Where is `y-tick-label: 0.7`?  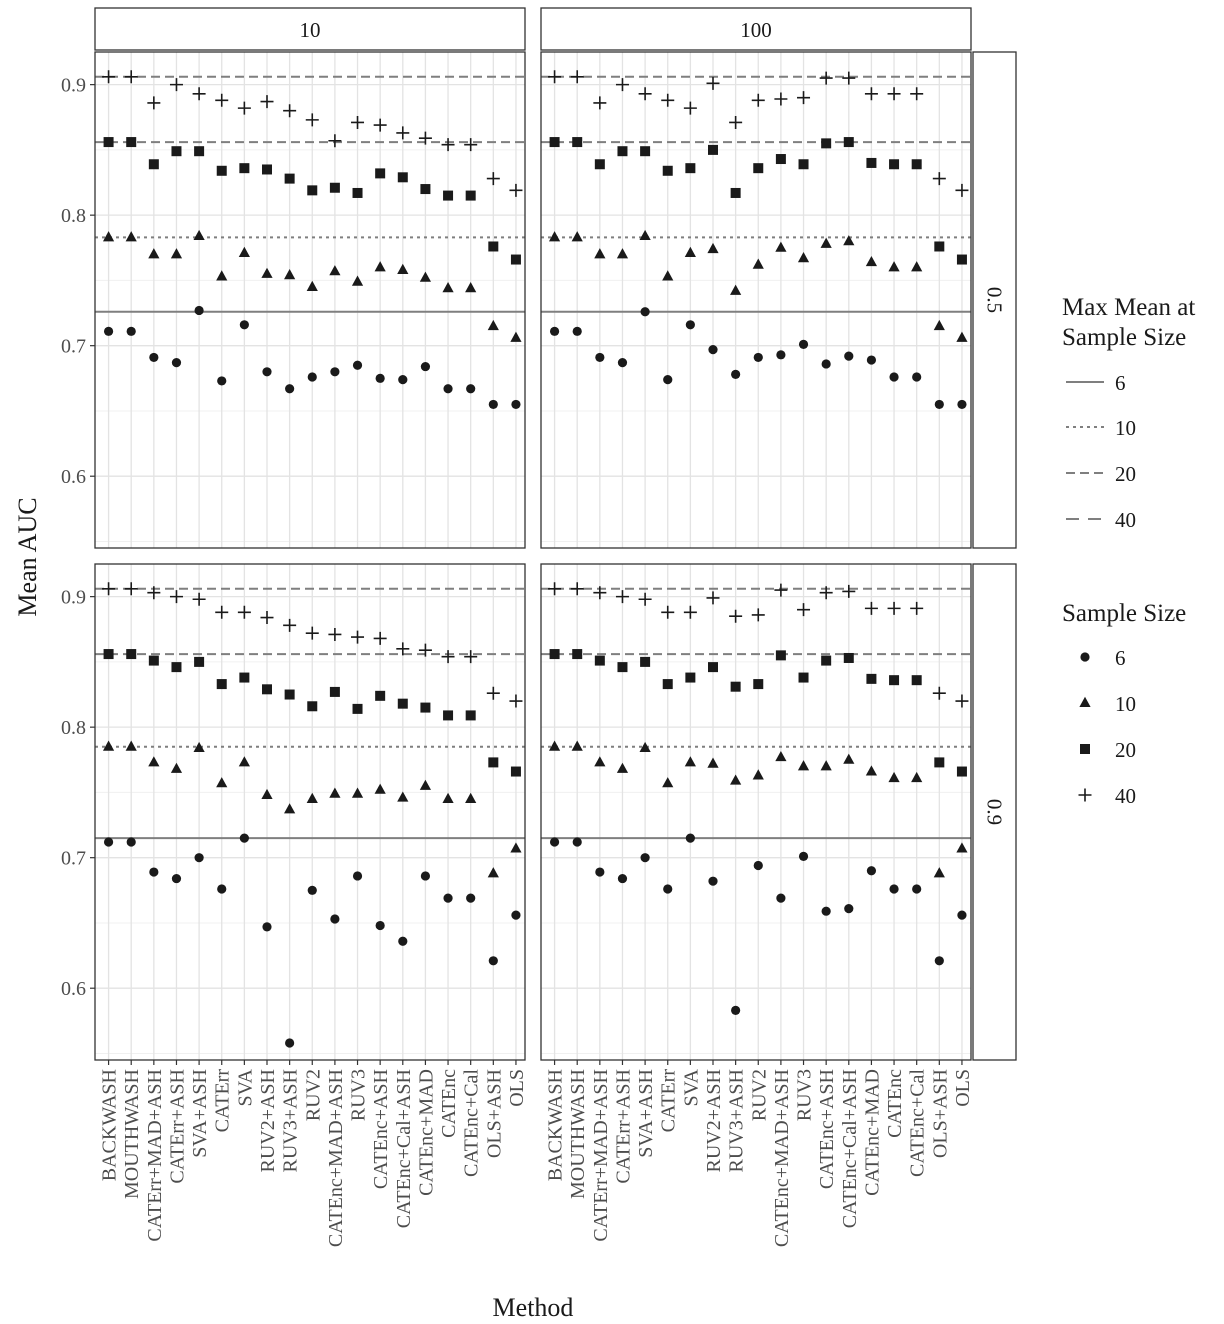
y-tick-label: 0.7 is located at coordinates (73, 859).